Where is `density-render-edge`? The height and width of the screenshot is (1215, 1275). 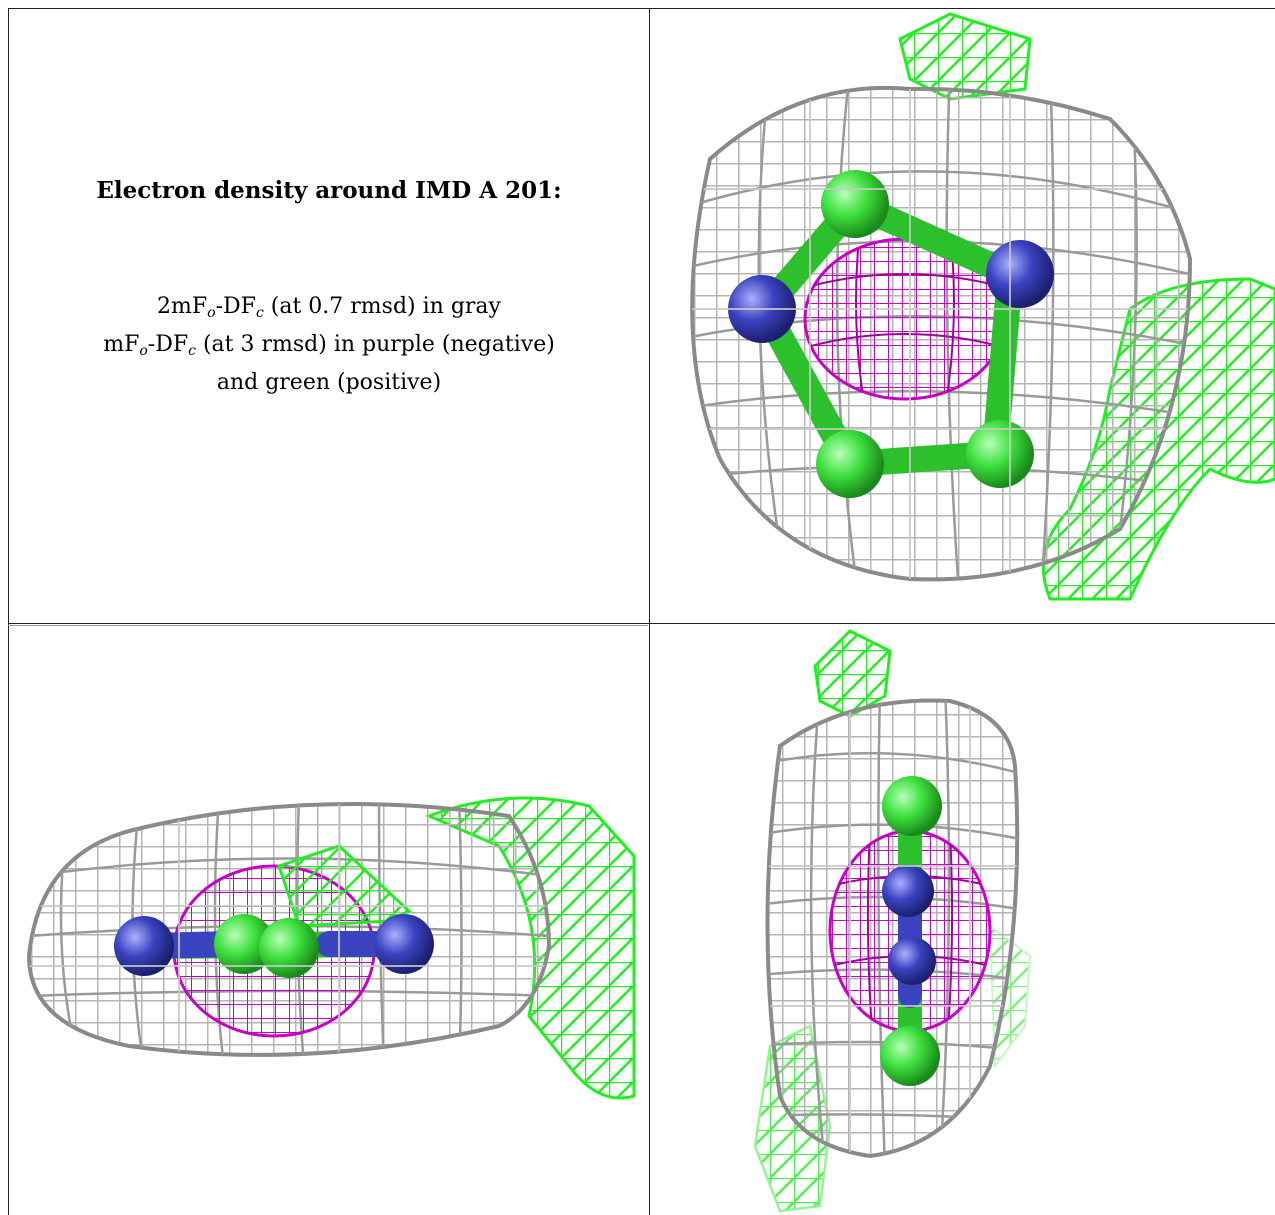
density-render-edge is located at coordinates (892, 921).